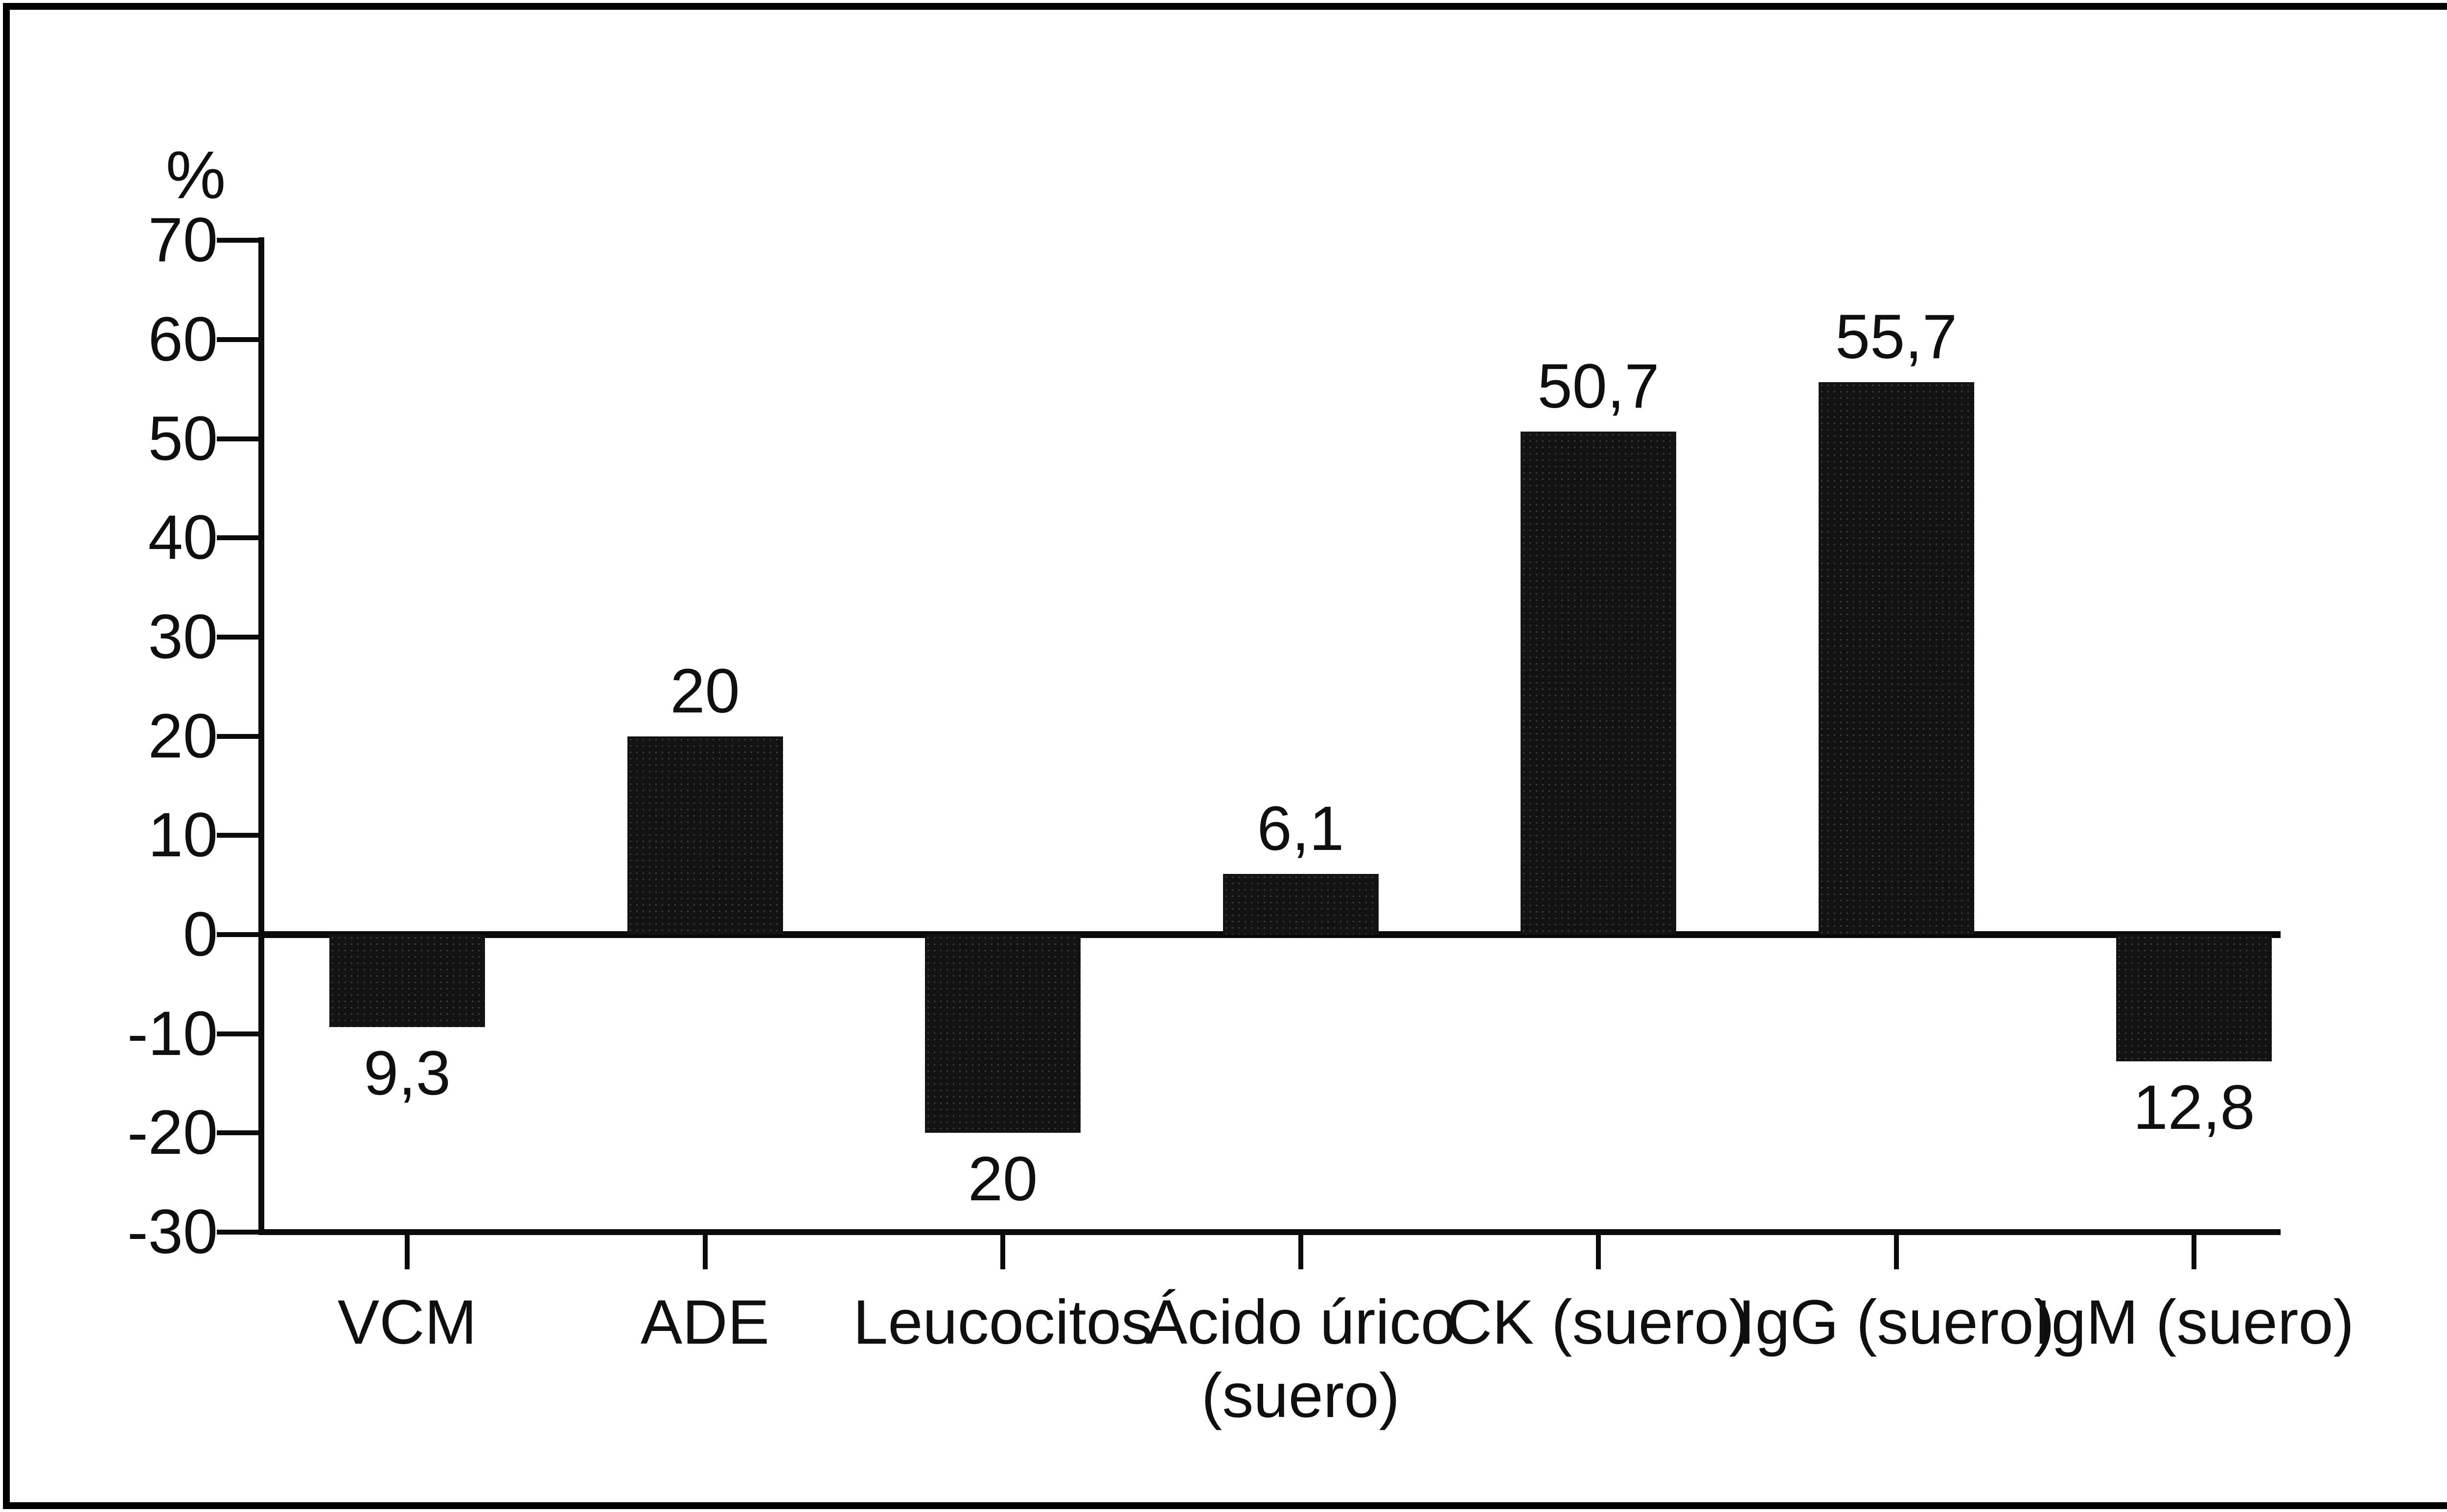  I want to click on category-label: Leucocitos, so click(1003, 1322).